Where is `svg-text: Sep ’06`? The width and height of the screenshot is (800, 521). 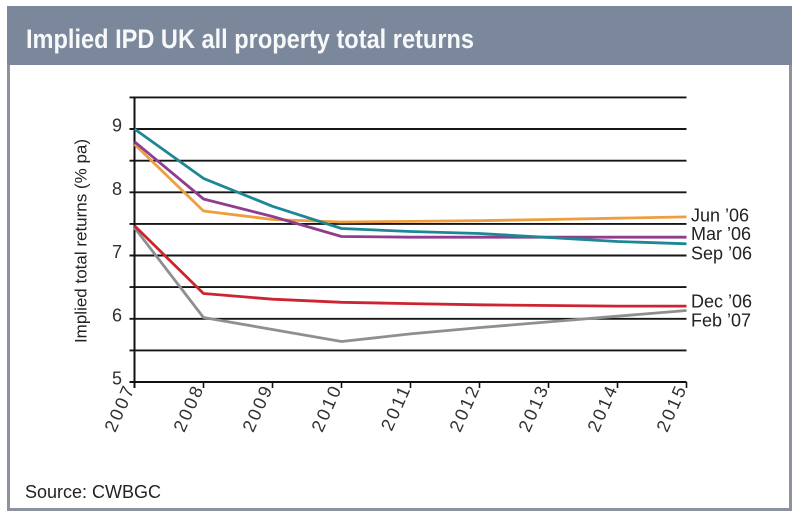 svg-text: Sep ’06 is located at coordinates (721, 254).